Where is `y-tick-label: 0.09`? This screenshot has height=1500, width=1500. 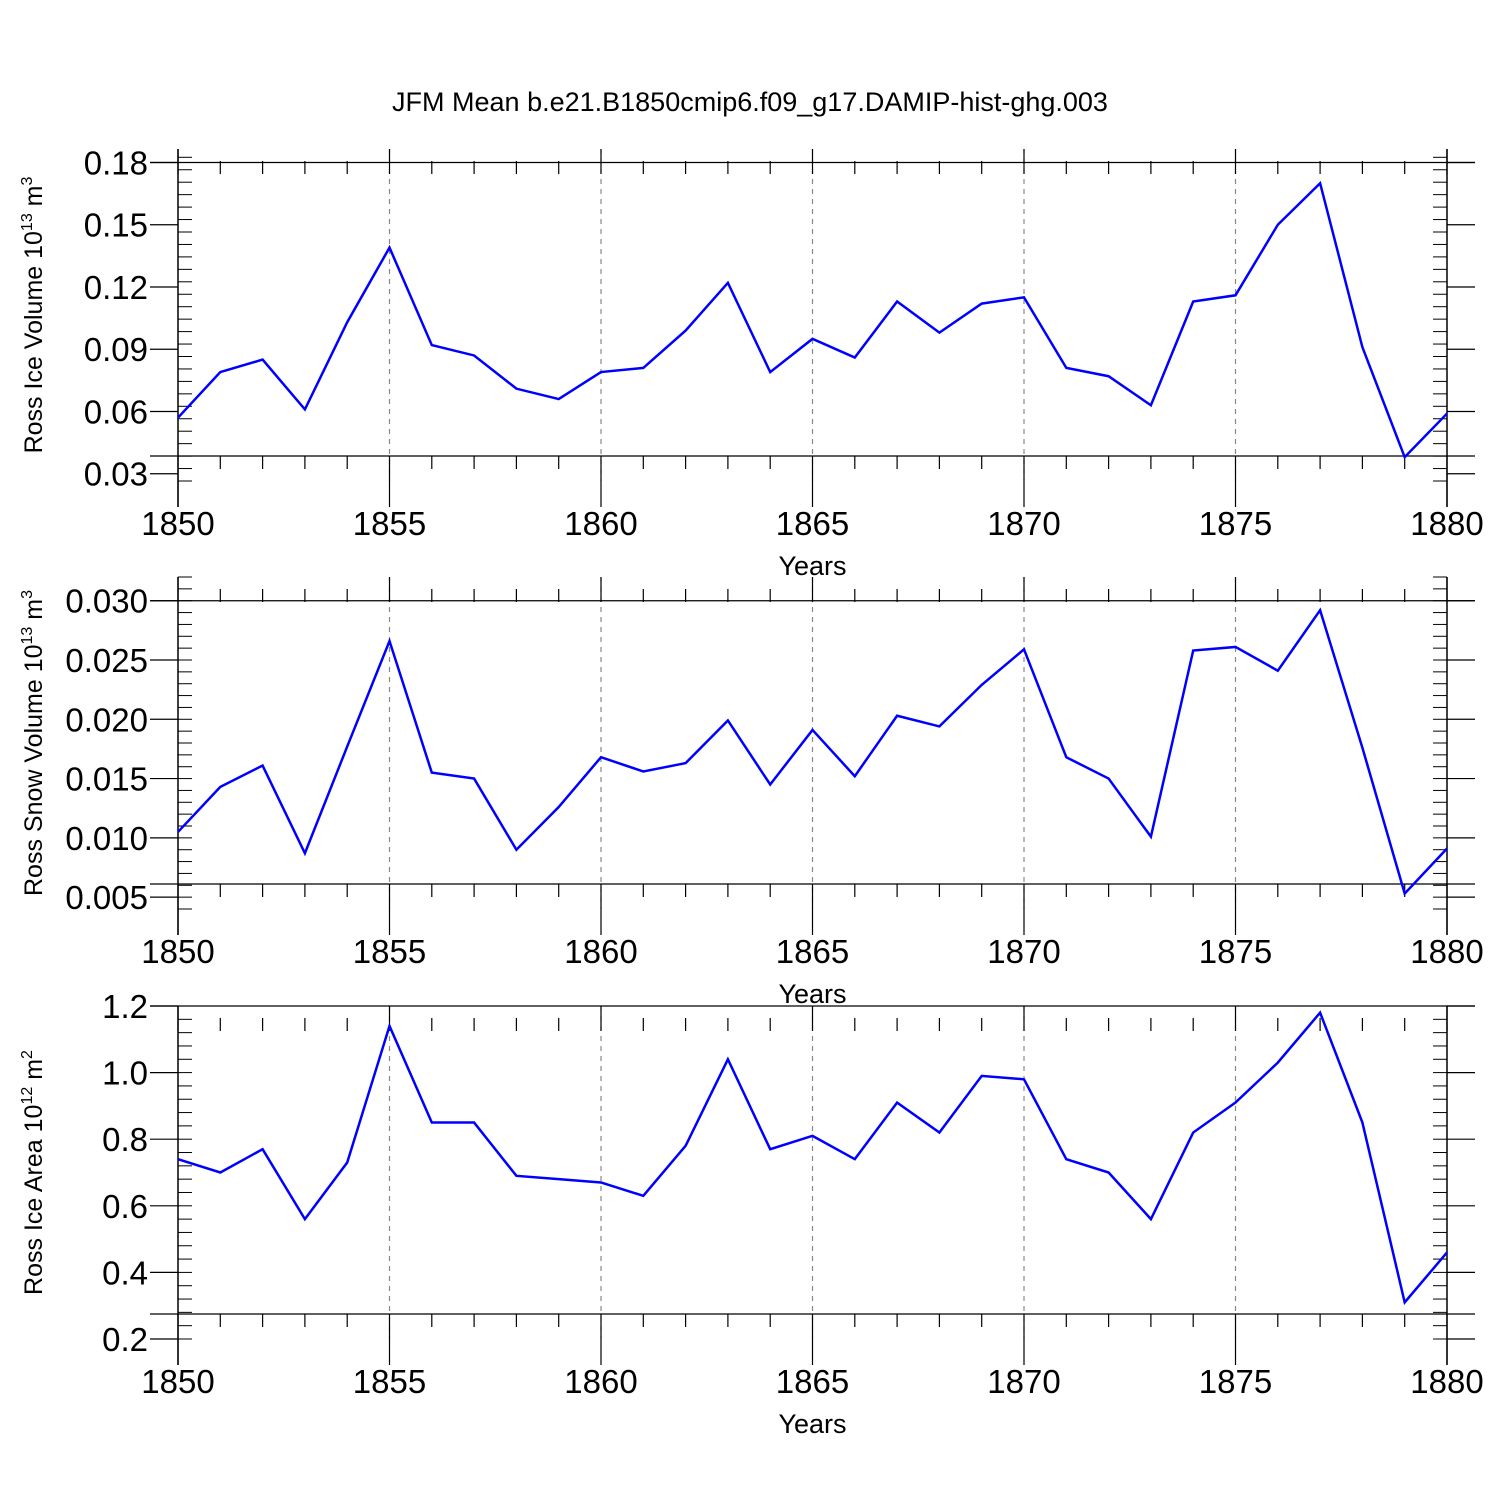
y-tick-label: 0.09 is located at coordinates (116, 349).